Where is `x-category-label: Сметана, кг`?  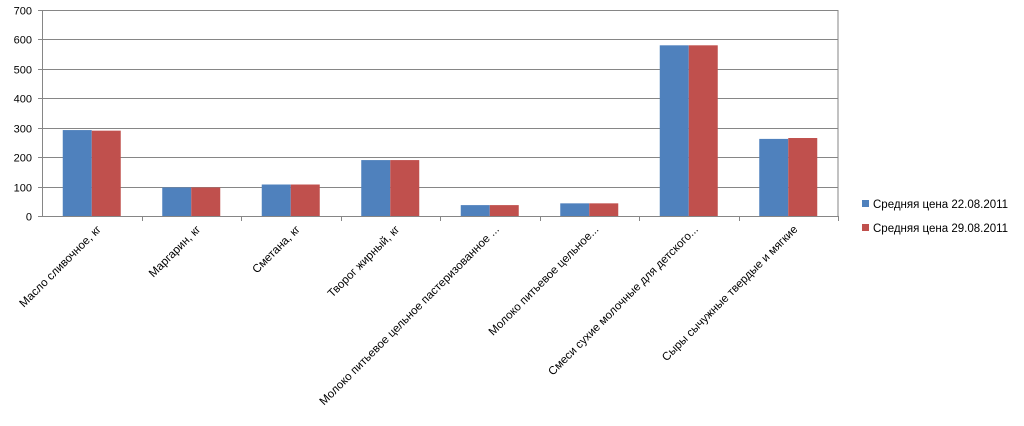
x-category-label: Сметана, кг is located at coordinates (276, 250).